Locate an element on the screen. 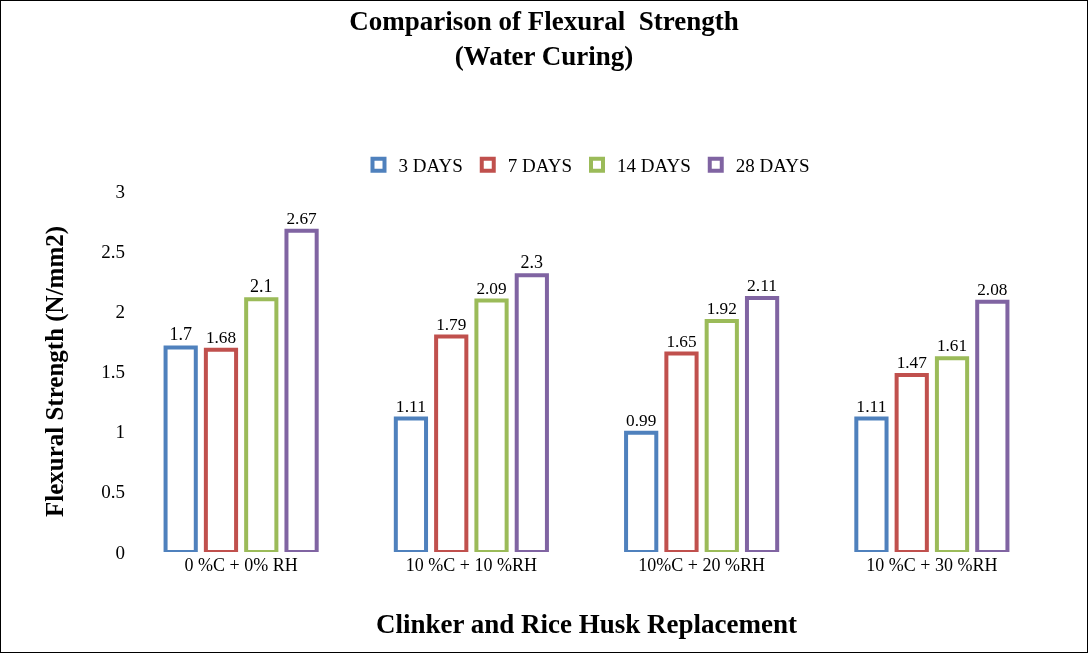 The image size is (1088, 653). y-tick-label: 2.5 is located at coordinates (113, 251).